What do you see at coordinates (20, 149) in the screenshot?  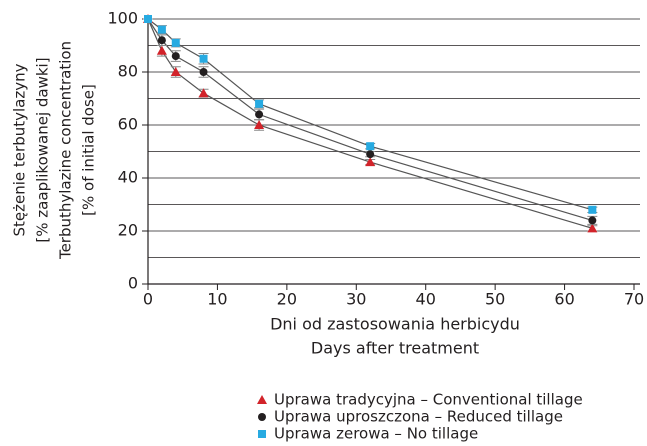 I see `y-axis-label: Stężenie terbutylazyny` at bounding box center [20, 149].